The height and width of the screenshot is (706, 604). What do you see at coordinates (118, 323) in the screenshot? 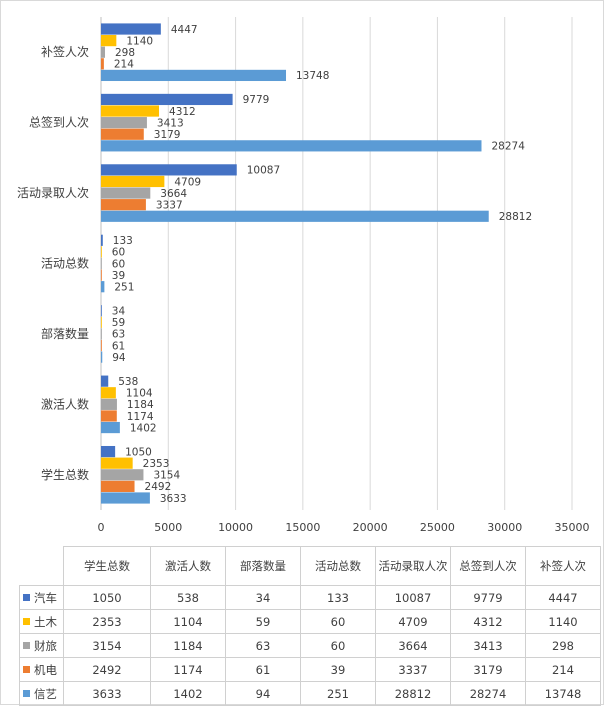
I see `data-label: 59` at bounding box center [118, 323].